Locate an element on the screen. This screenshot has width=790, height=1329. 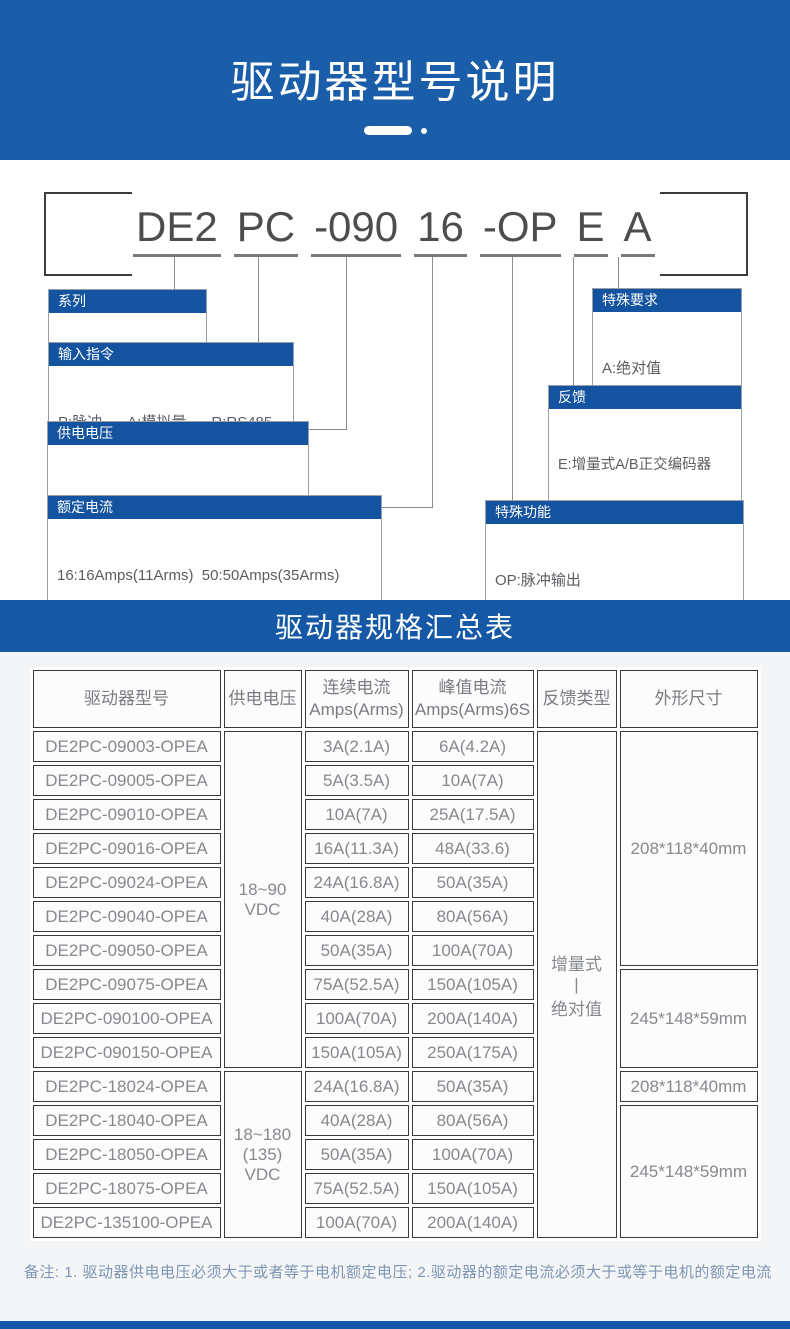
model-cell: DE2PC-09075-OPEA is located at coordinates (126, 984).